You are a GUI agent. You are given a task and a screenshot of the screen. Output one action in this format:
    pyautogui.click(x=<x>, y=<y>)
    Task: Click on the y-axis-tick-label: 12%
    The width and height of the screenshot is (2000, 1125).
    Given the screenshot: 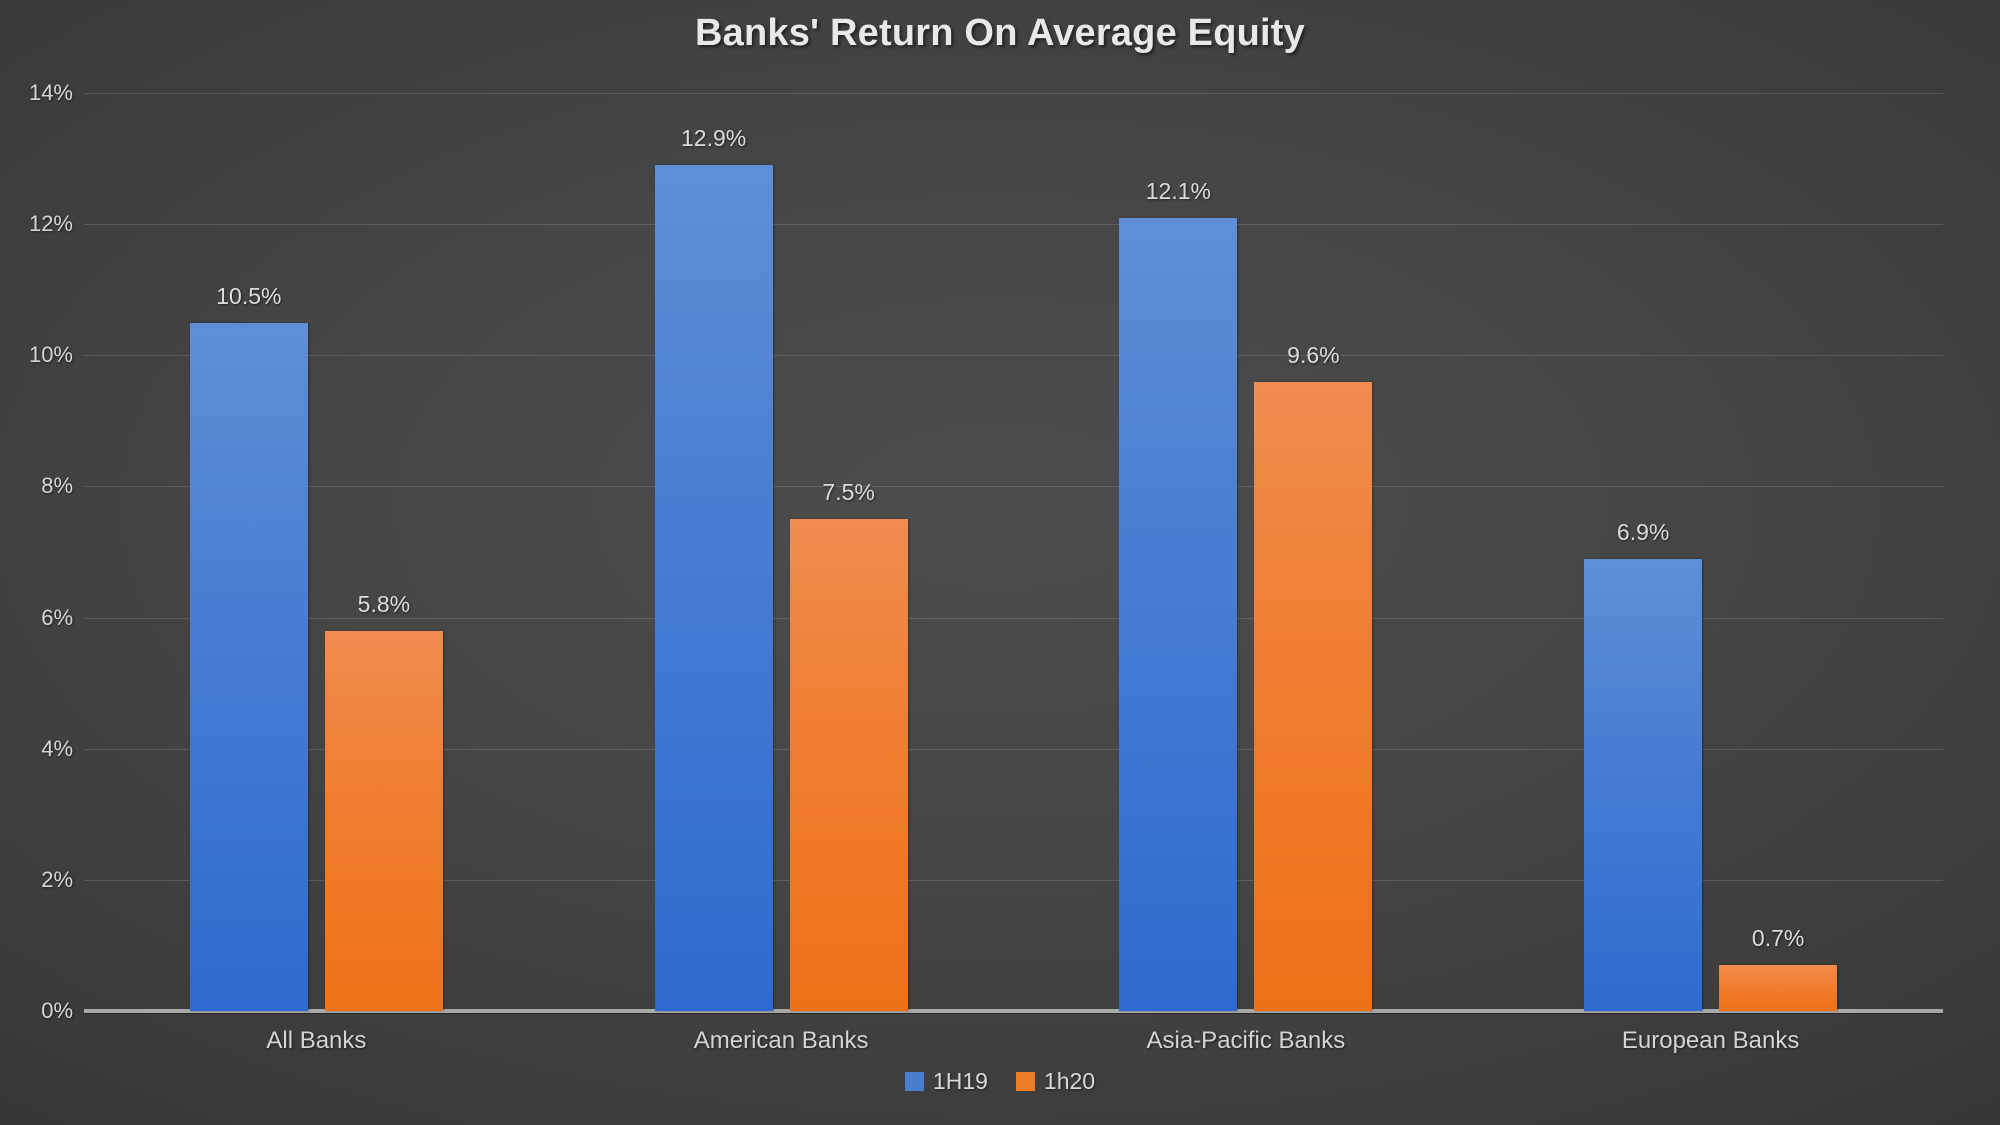 What is the action you would take?
    pyautogui.click(x=50, y=224)
    